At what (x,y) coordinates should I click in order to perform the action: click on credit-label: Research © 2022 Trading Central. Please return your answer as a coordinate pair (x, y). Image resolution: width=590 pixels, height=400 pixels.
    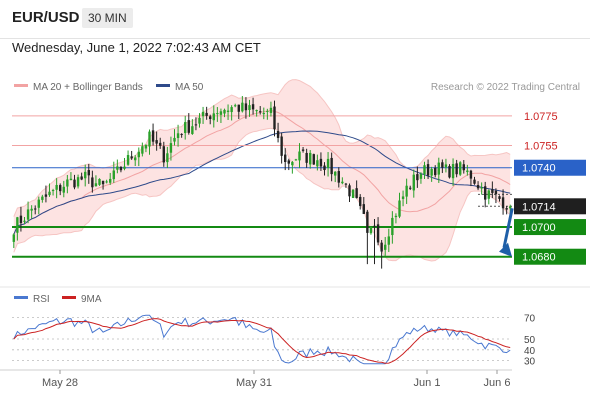
    Looking at the image, I should click on (505, 87).